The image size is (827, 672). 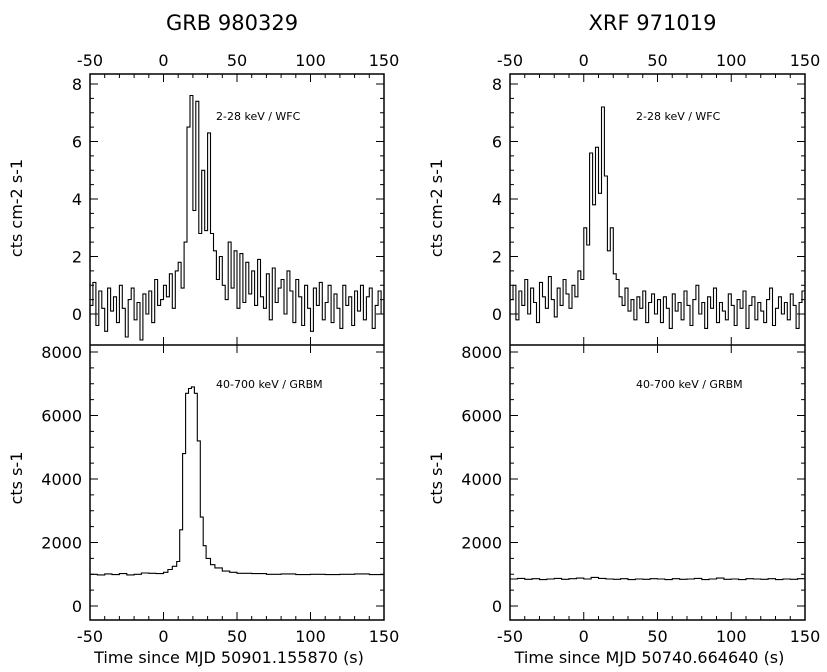 I want to click on x-axis-label: Time since MJD 50740.664640 (s), so click(x=649, y=657).